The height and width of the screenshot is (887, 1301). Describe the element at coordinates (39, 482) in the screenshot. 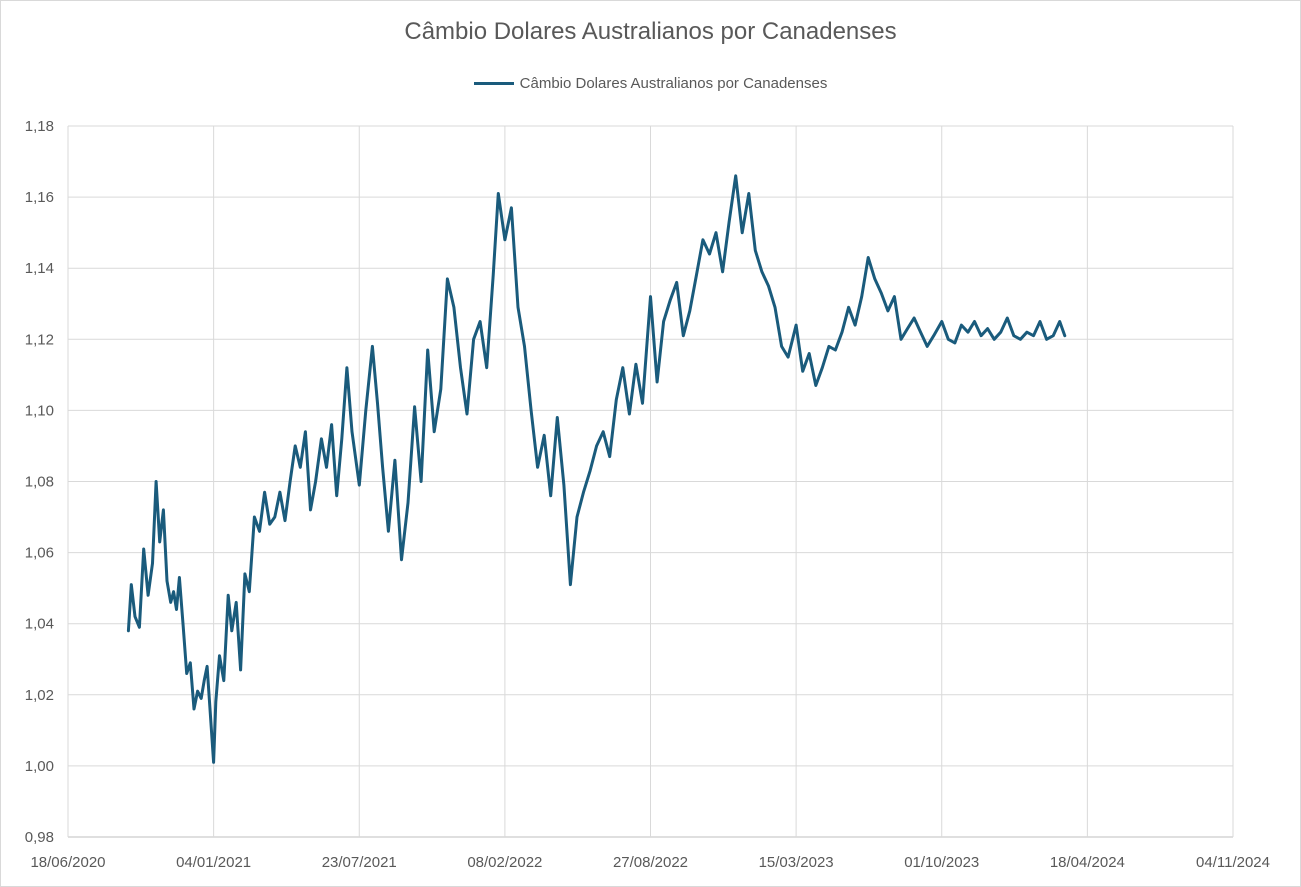

I see `y-tick-label: 1,08` at that location.